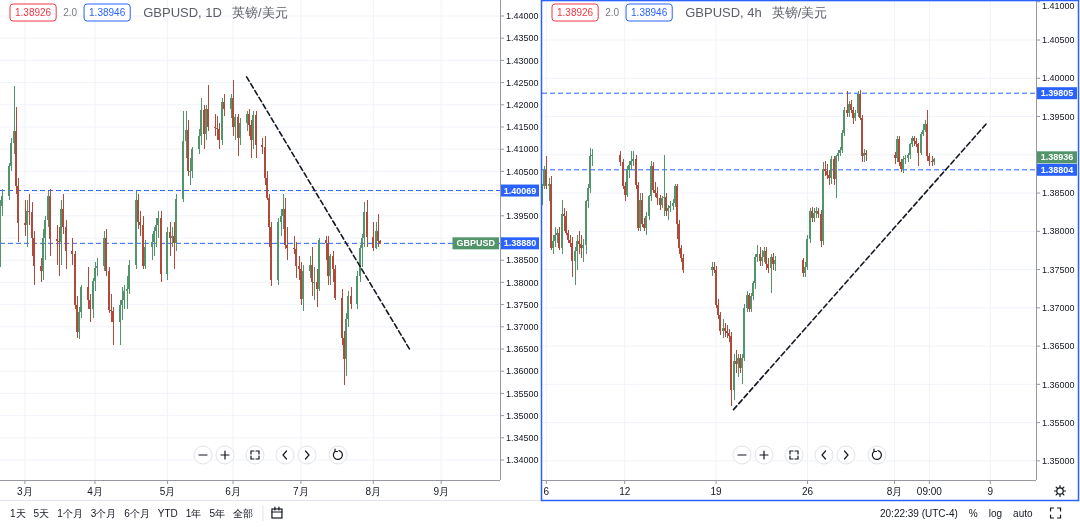 Image resolution: width=1080 pixels, height=527 pixels. What do you see at coordinates (41, 513) in the screenshot?
I see `text: 5天` at bounding box center [41, 513].